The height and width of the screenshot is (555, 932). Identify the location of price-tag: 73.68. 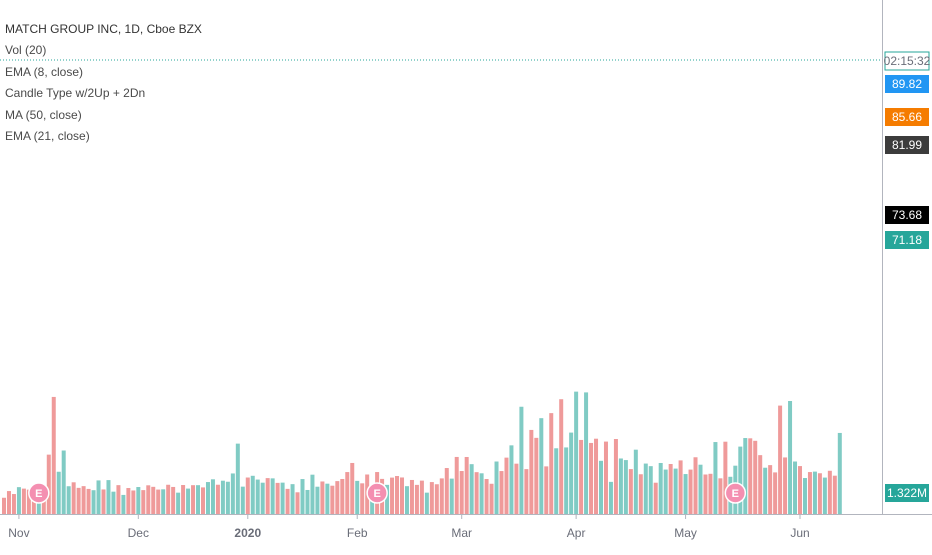
(907, 215).